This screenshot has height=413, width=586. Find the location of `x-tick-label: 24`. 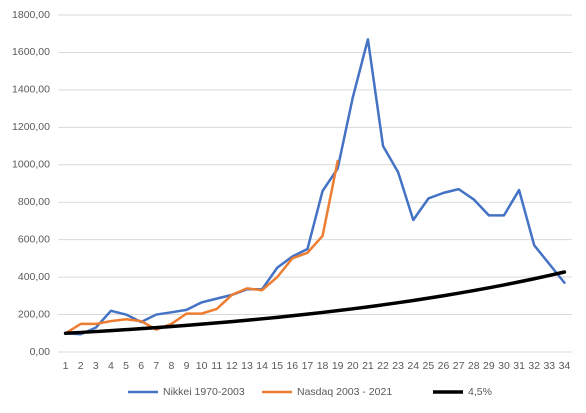

x-tick-label: 24 is located at coordinates (413, 366).